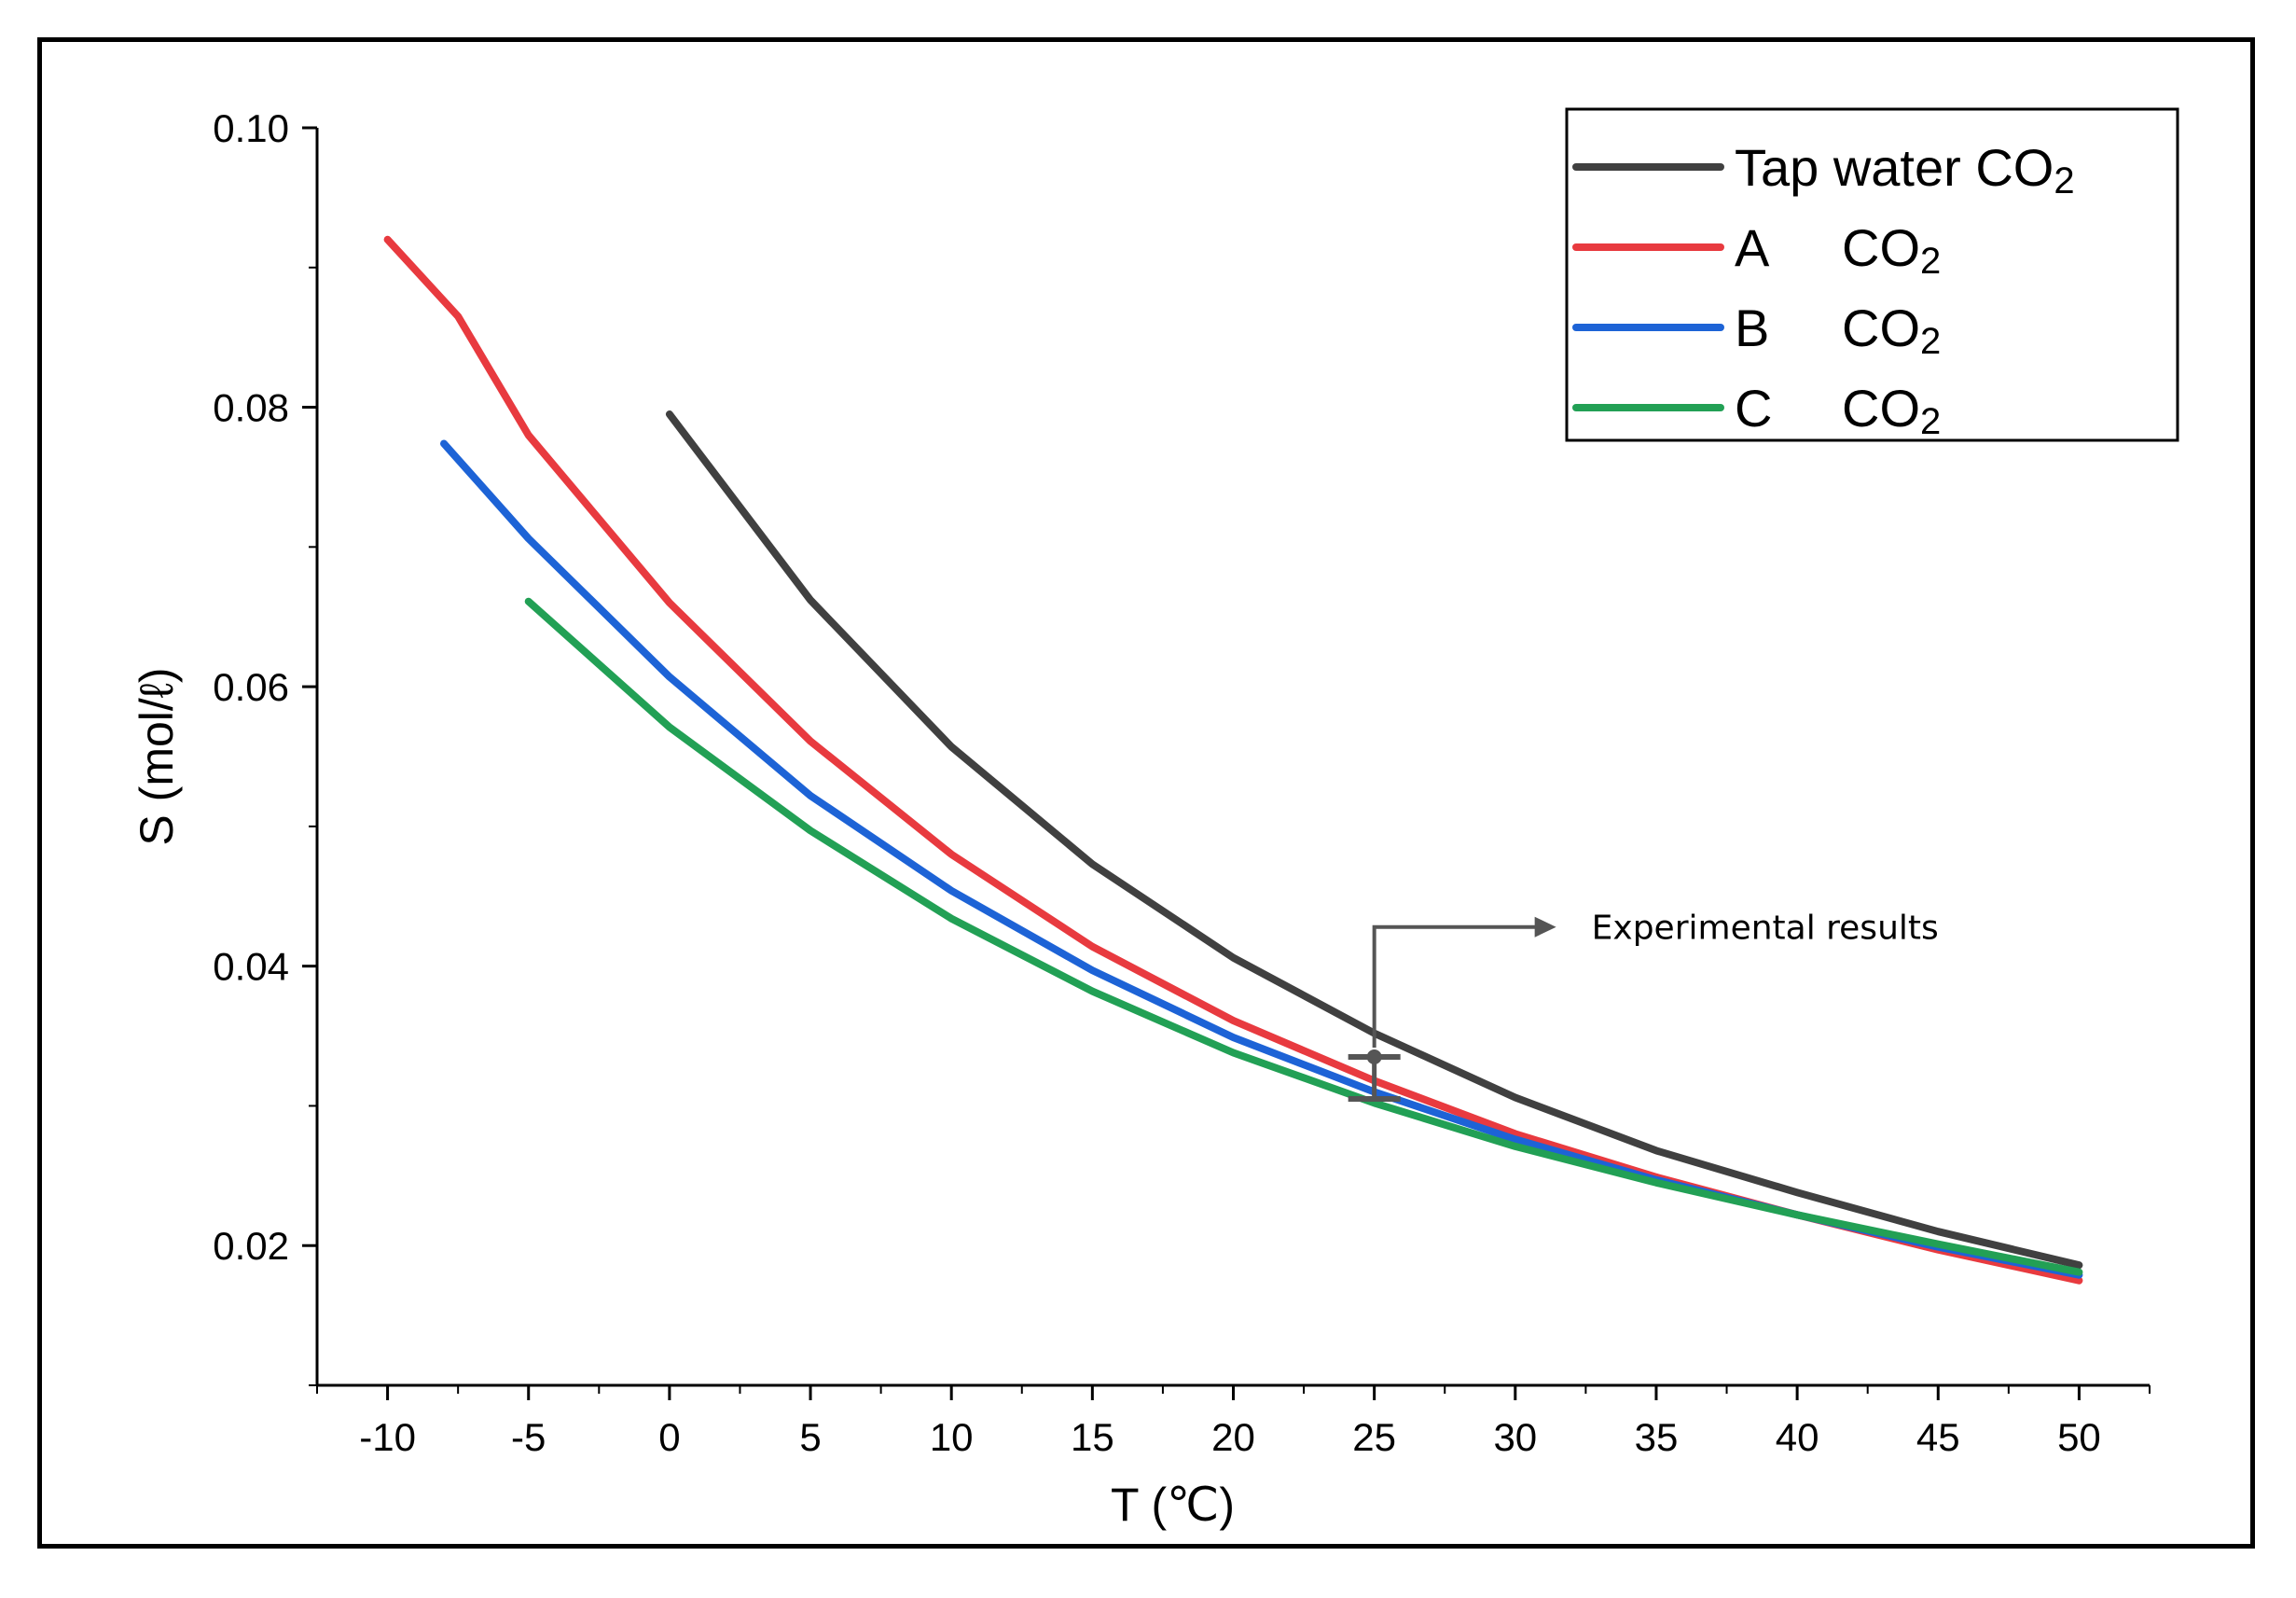 This screenshot has width=2296, height=1598. Describe the element at coordinates (157, 756) in the screenshot. I see `y-axis-title: S (mol/ℓ)` at that location.